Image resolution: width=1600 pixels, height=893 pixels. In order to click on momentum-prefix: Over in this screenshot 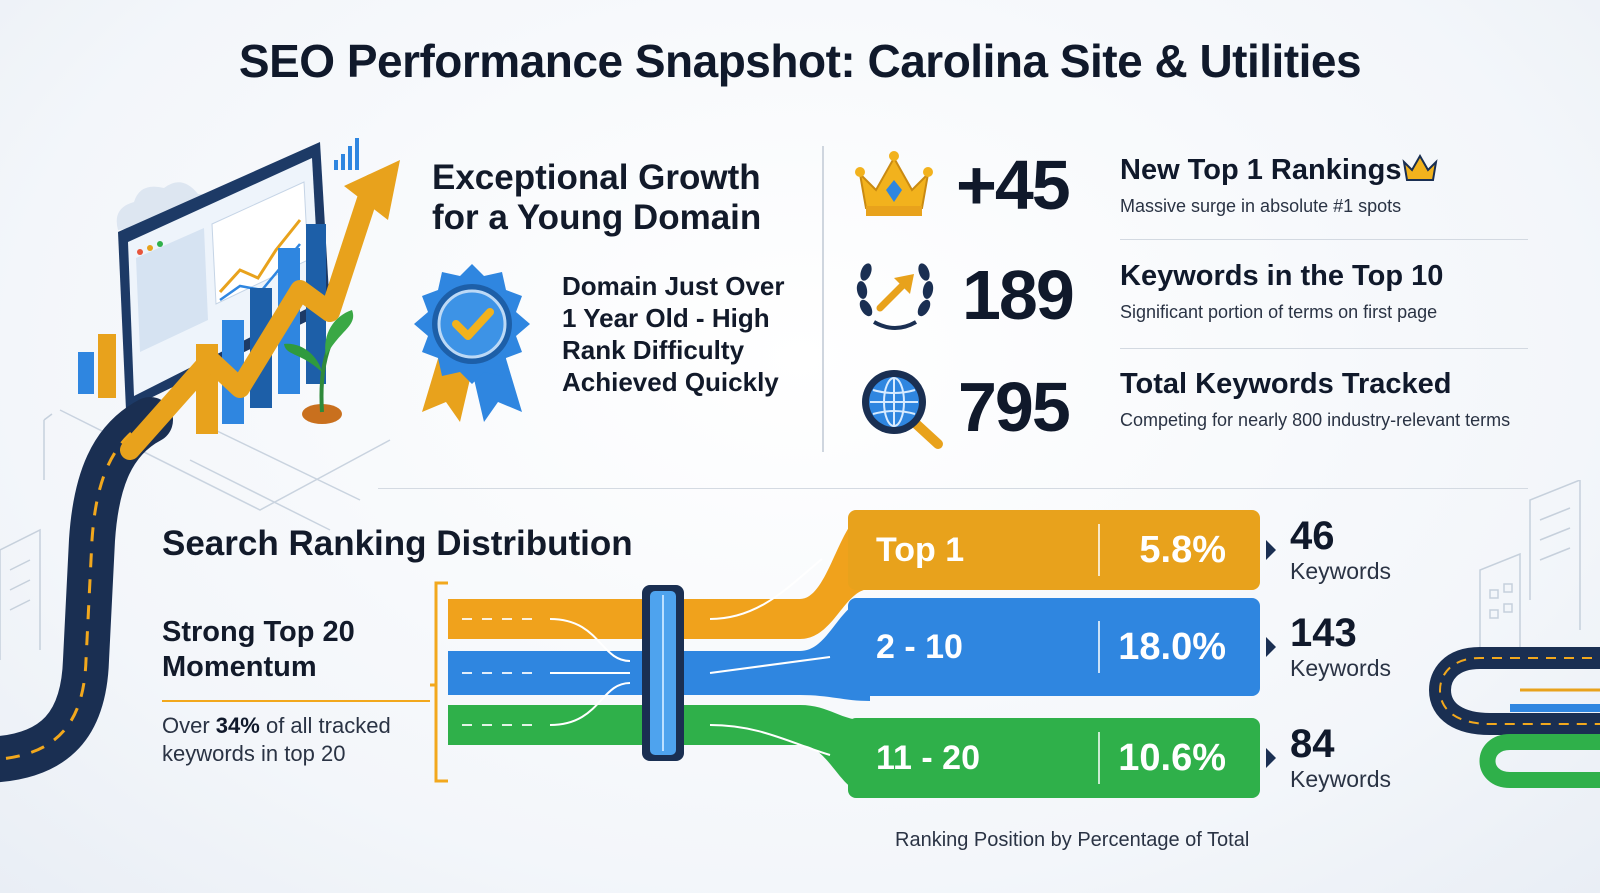, I will do `click(189, 725)`.